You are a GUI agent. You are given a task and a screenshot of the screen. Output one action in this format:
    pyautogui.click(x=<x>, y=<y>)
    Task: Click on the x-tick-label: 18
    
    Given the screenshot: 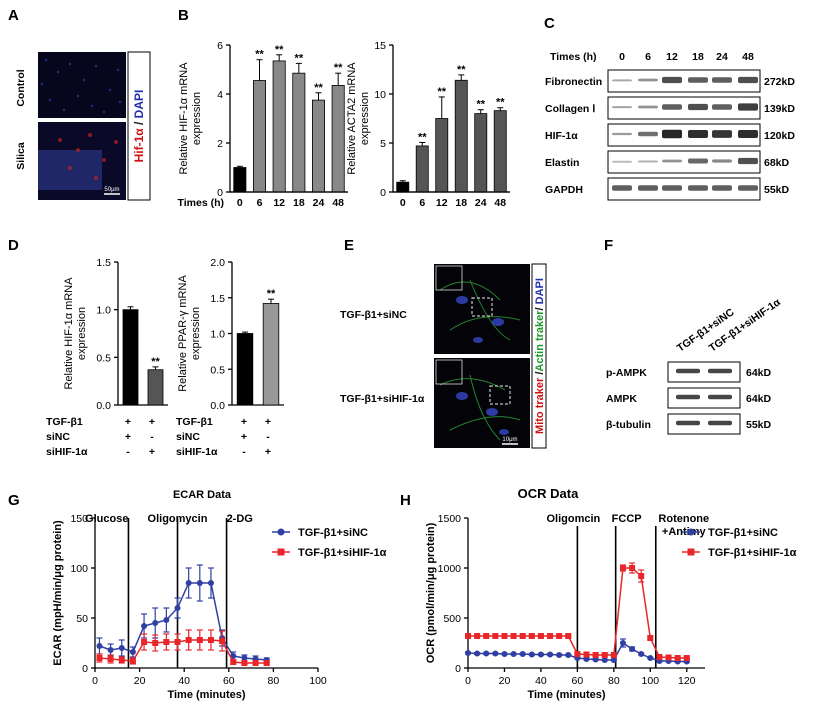 What is the action you would take?
    pyautogui.click(x=461, y=203)
    